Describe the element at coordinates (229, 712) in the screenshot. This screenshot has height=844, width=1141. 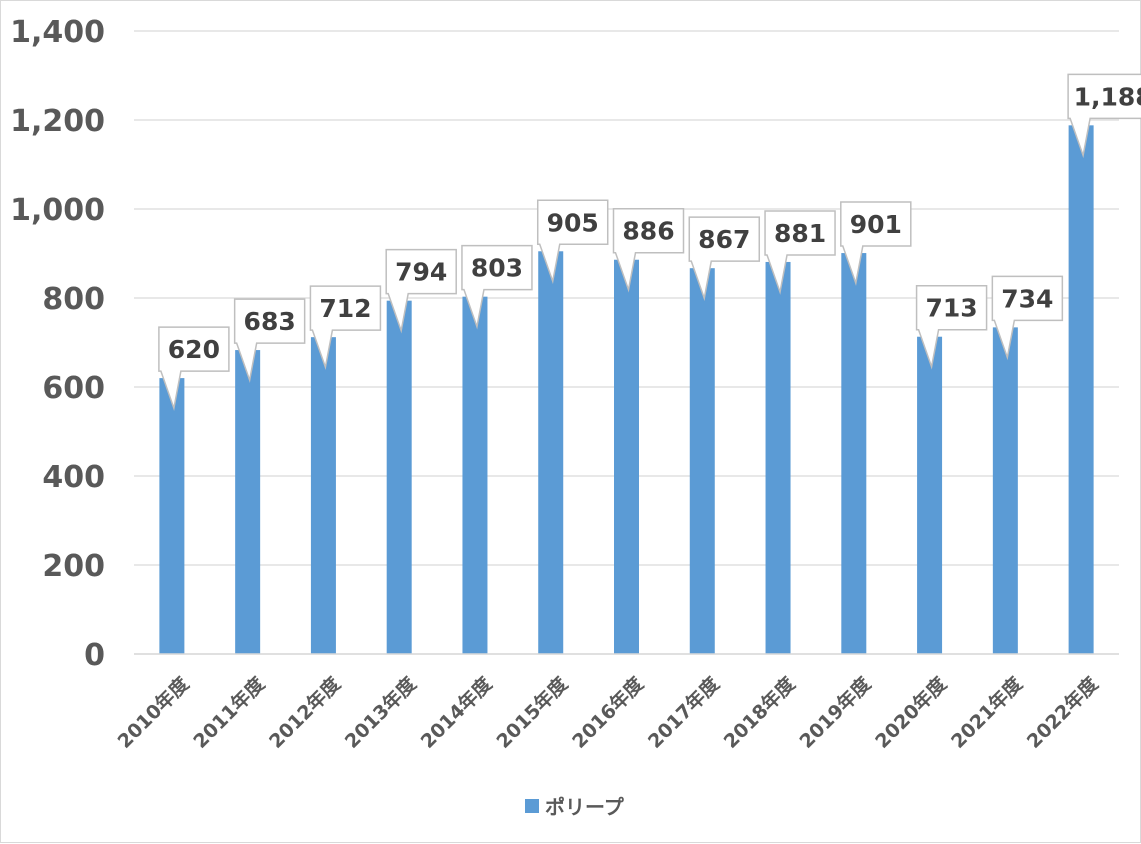
I see `x-tick-label: 2011年度` at that location.